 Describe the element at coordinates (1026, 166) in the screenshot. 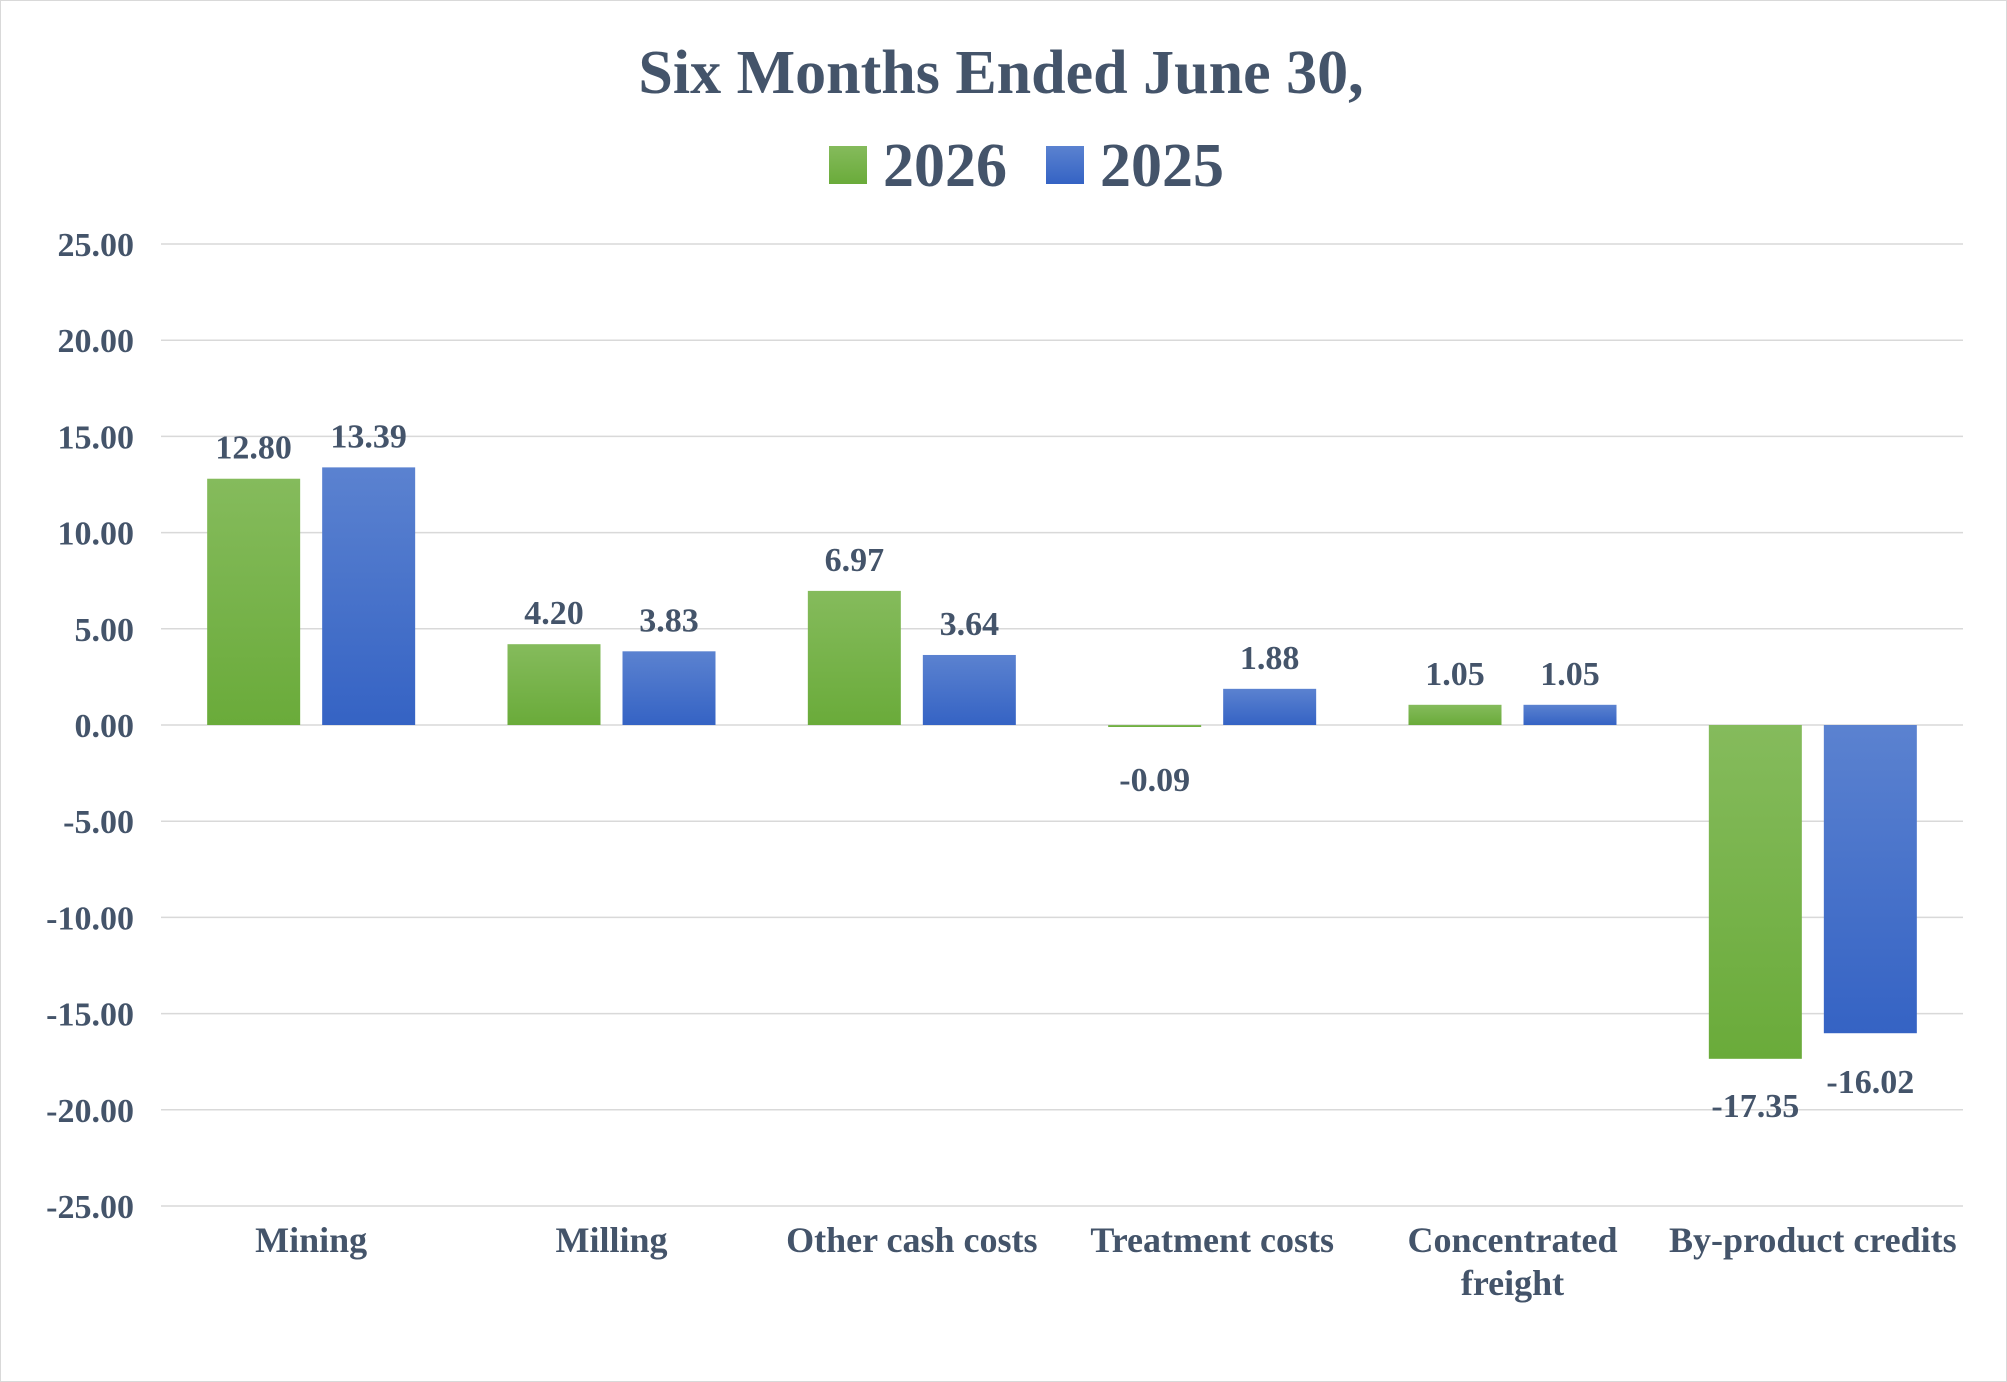

I see `legend: 2026 2025` at that location.